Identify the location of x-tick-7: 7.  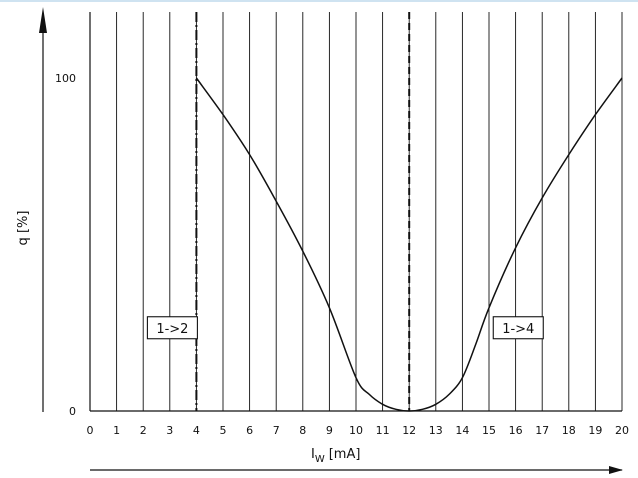
(276, 430).